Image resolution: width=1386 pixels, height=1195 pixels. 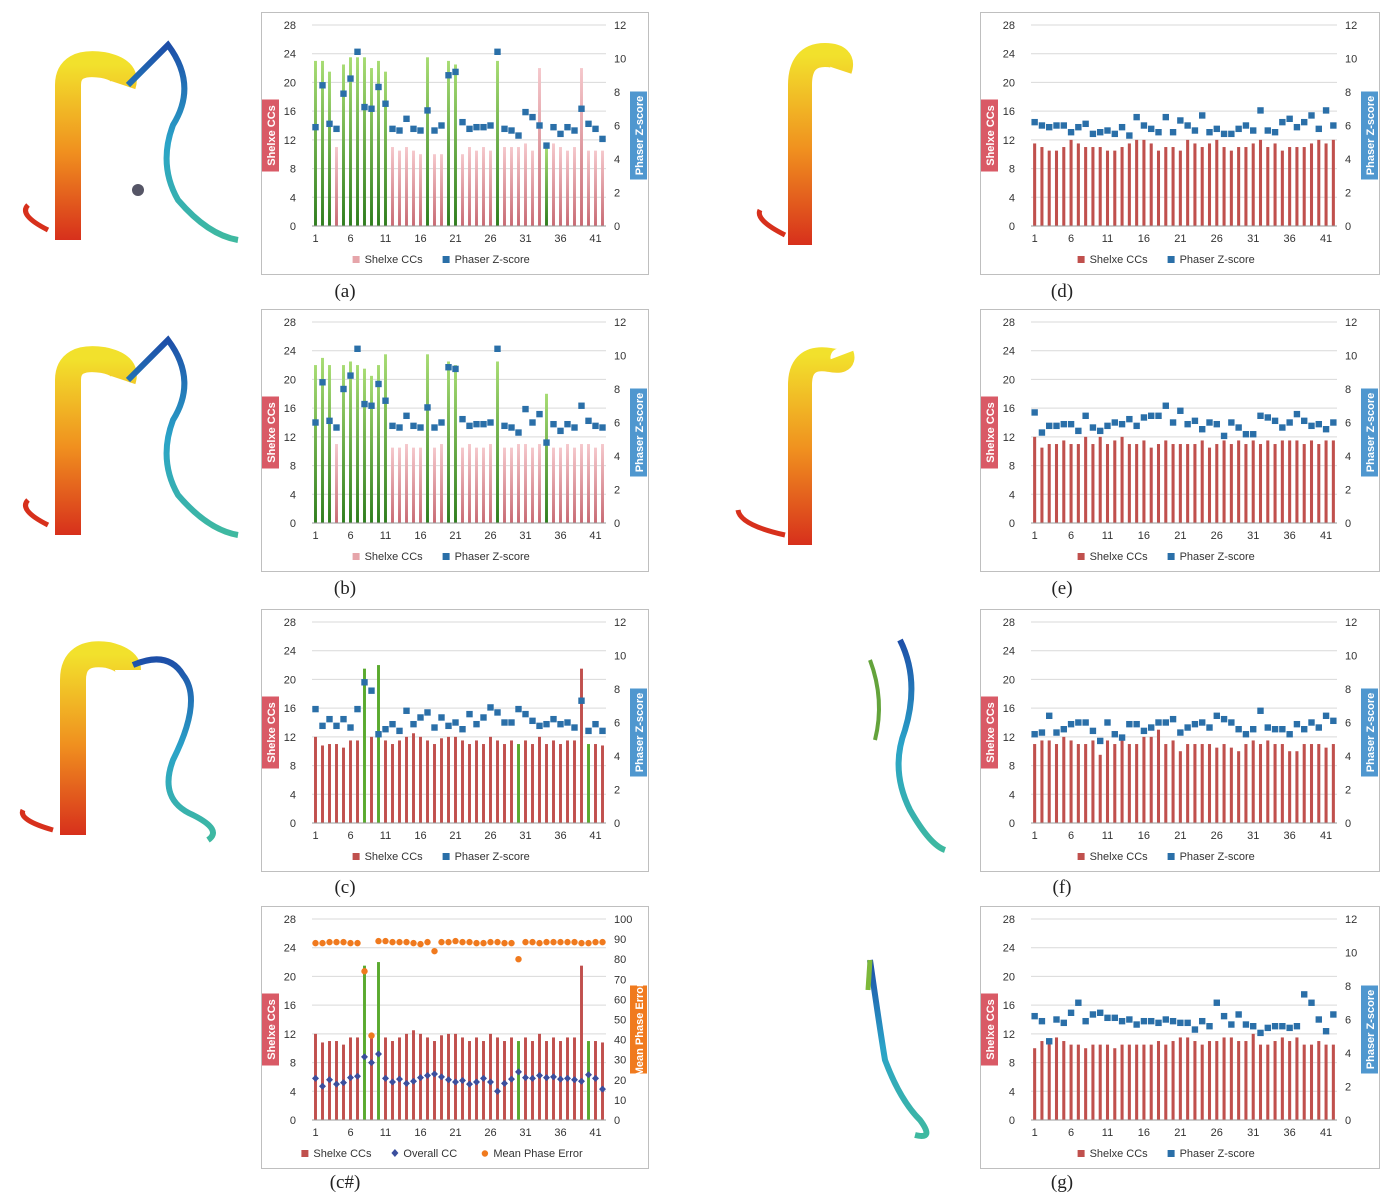 I want to click on y-axis-label: Shelxe CCs, so click(x=272, y=432).